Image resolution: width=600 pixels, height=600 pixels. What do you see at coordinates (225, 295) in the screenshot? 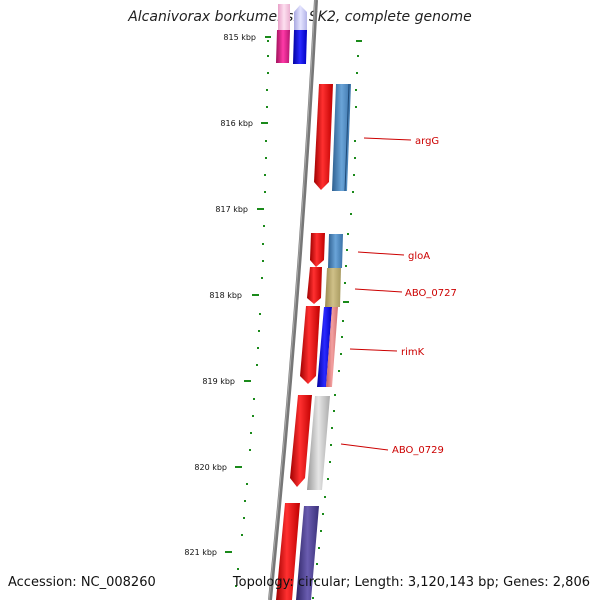
I see `scale-label: 818 kbp` at bounding box center [225, 295].